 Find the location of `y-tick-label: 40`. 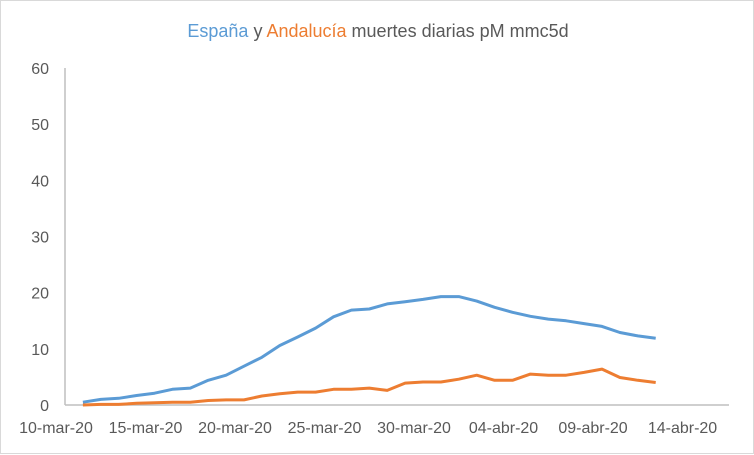

y-tick-label: 40 is located at coordinates (40, 181).